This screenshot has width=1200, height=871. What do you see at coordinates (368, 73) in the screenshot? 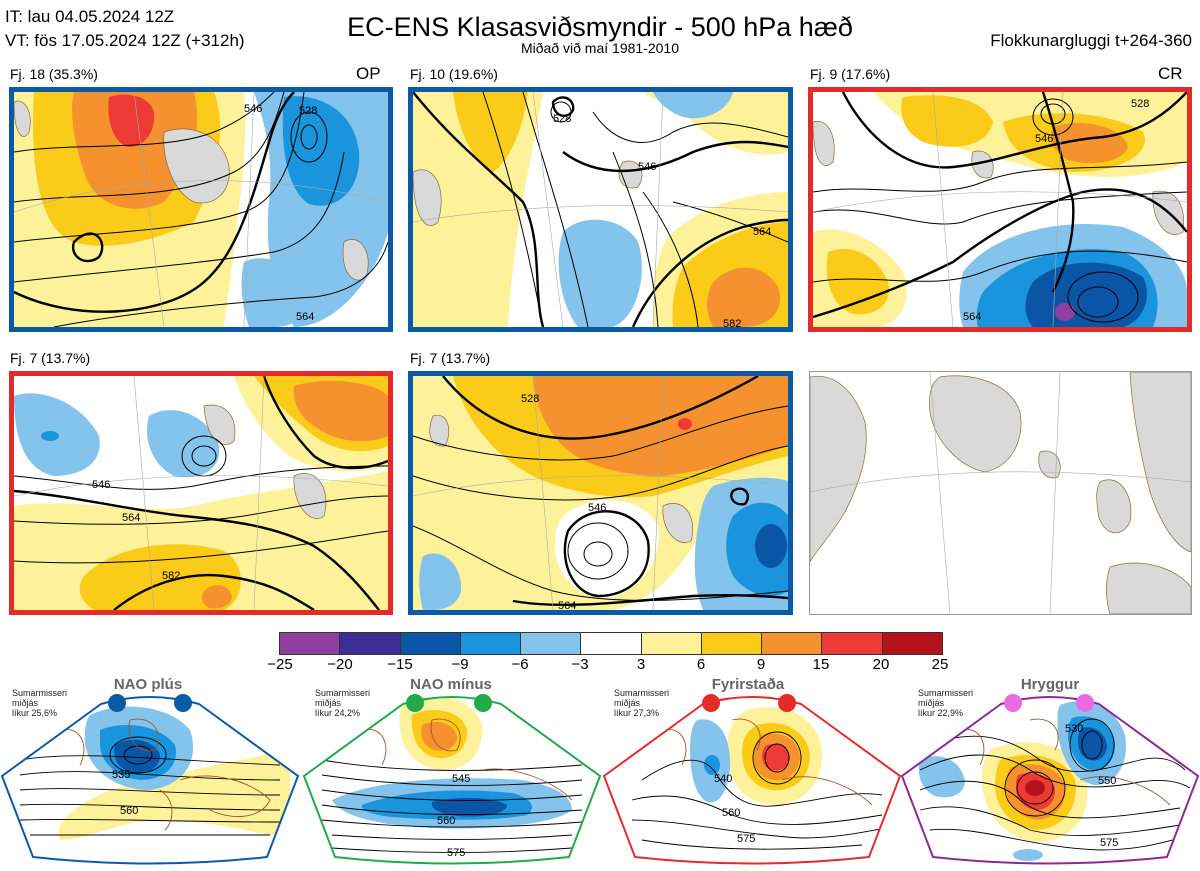
I see `panel-1-tag: OP` at bounding box center [368, 73].